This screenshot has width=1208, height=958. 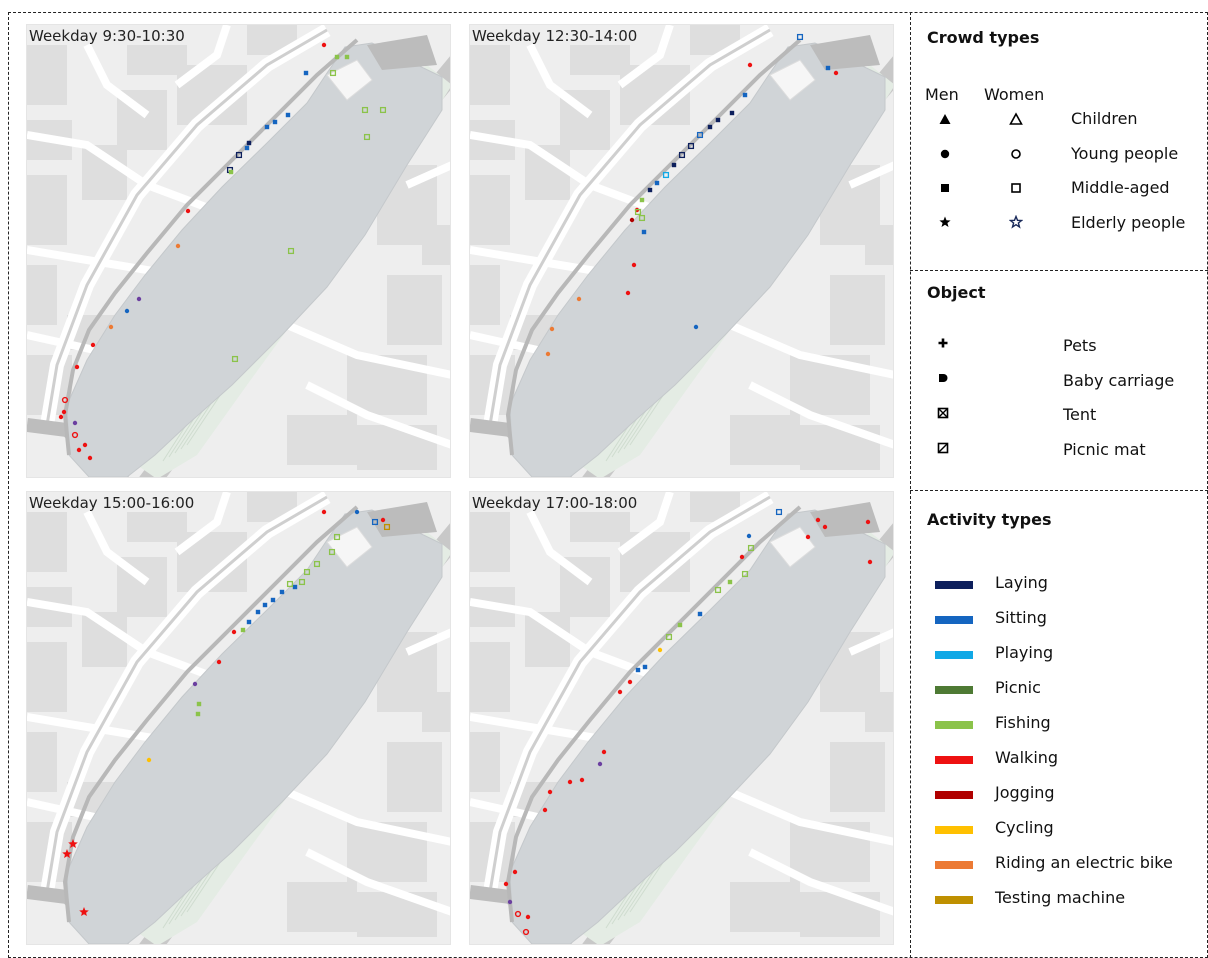 What do you see at coordinates (1016, 118) in the screenshot?
I see `outline-triangle-icon` at bounding box center [1016, 118].